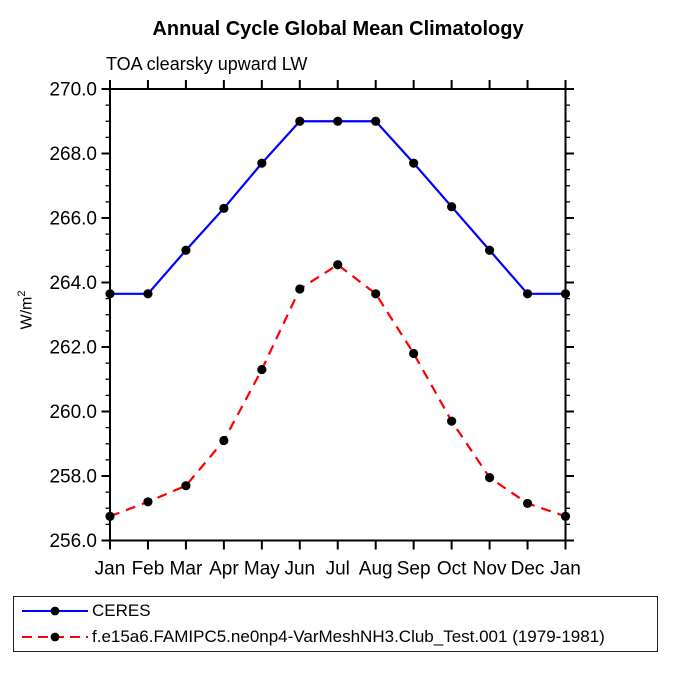 The height and width of the screenshot is (675, 675). I want to click on x-axis-tick-label: Oct, so click(452, 569).